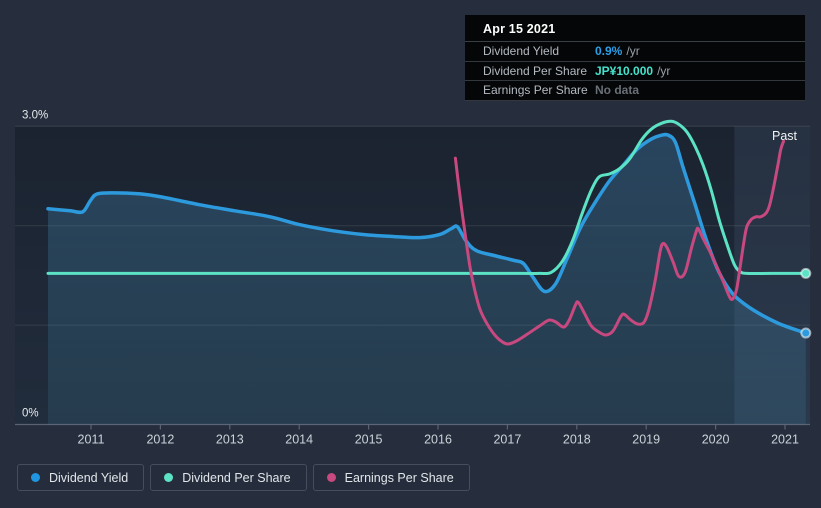  I want to click on tooltip-value: No data, so click(617, 90).